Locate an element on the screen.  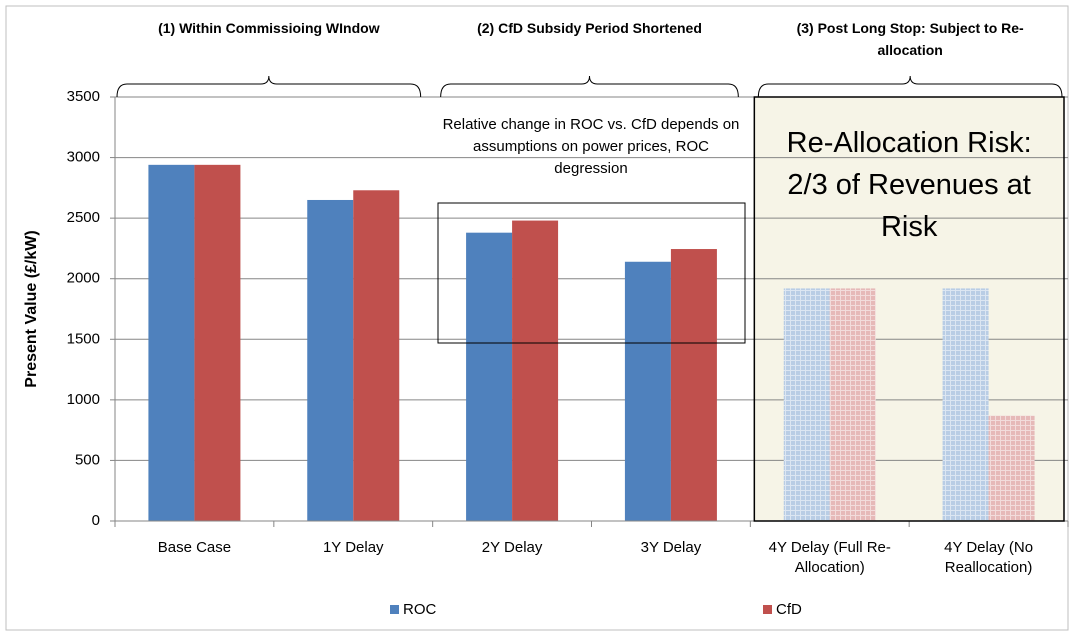
section-title-box: (1) Within Commissioing WIndow is located at coordinates (269, 28).